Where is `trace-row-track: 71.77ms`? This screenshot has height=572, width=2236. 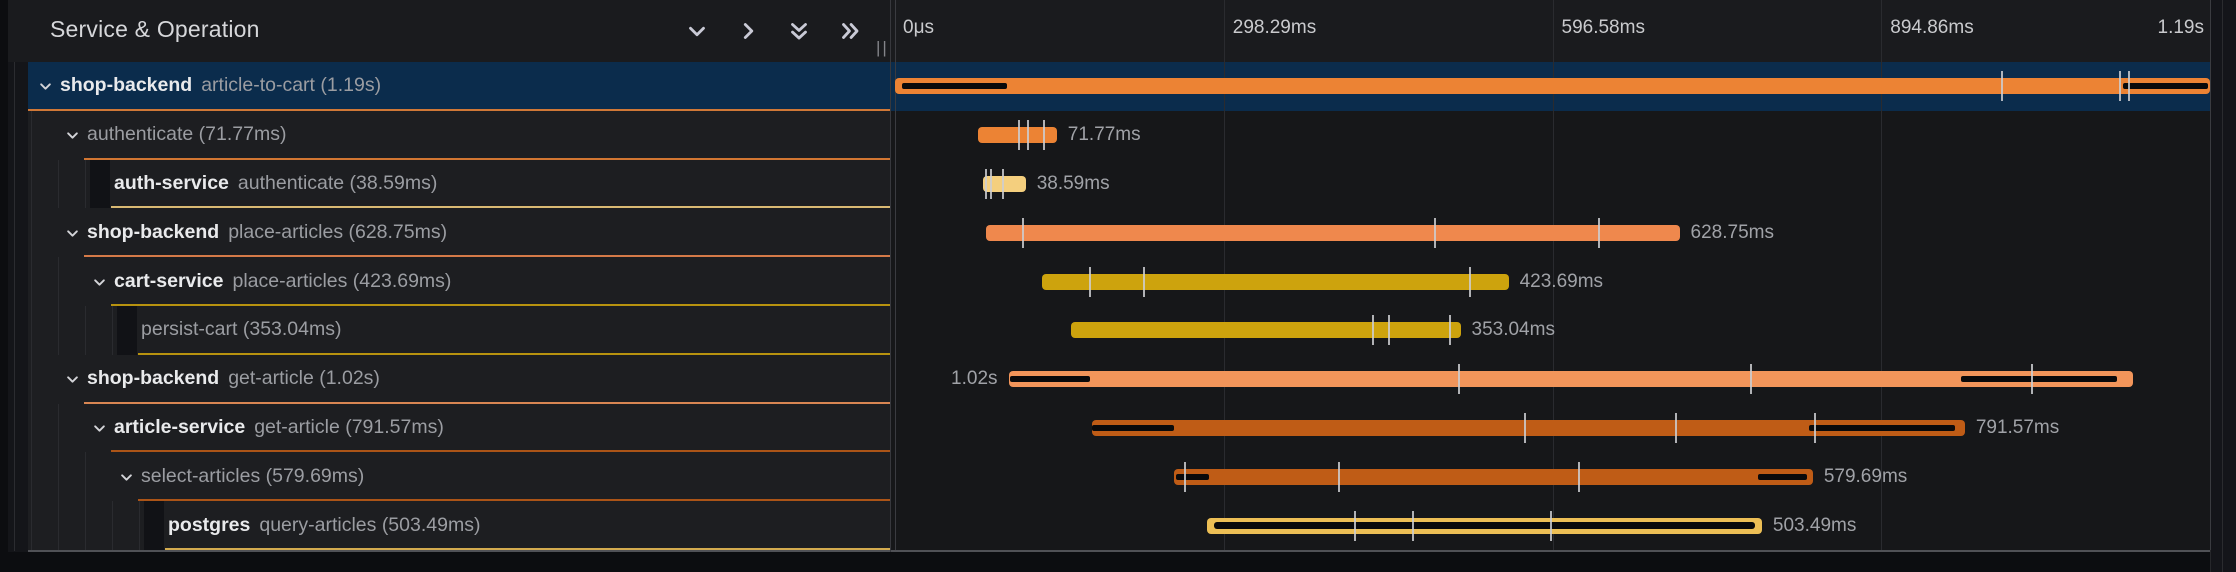 trace-row-track: 71.77ms is located at coordinates (1550, 135).